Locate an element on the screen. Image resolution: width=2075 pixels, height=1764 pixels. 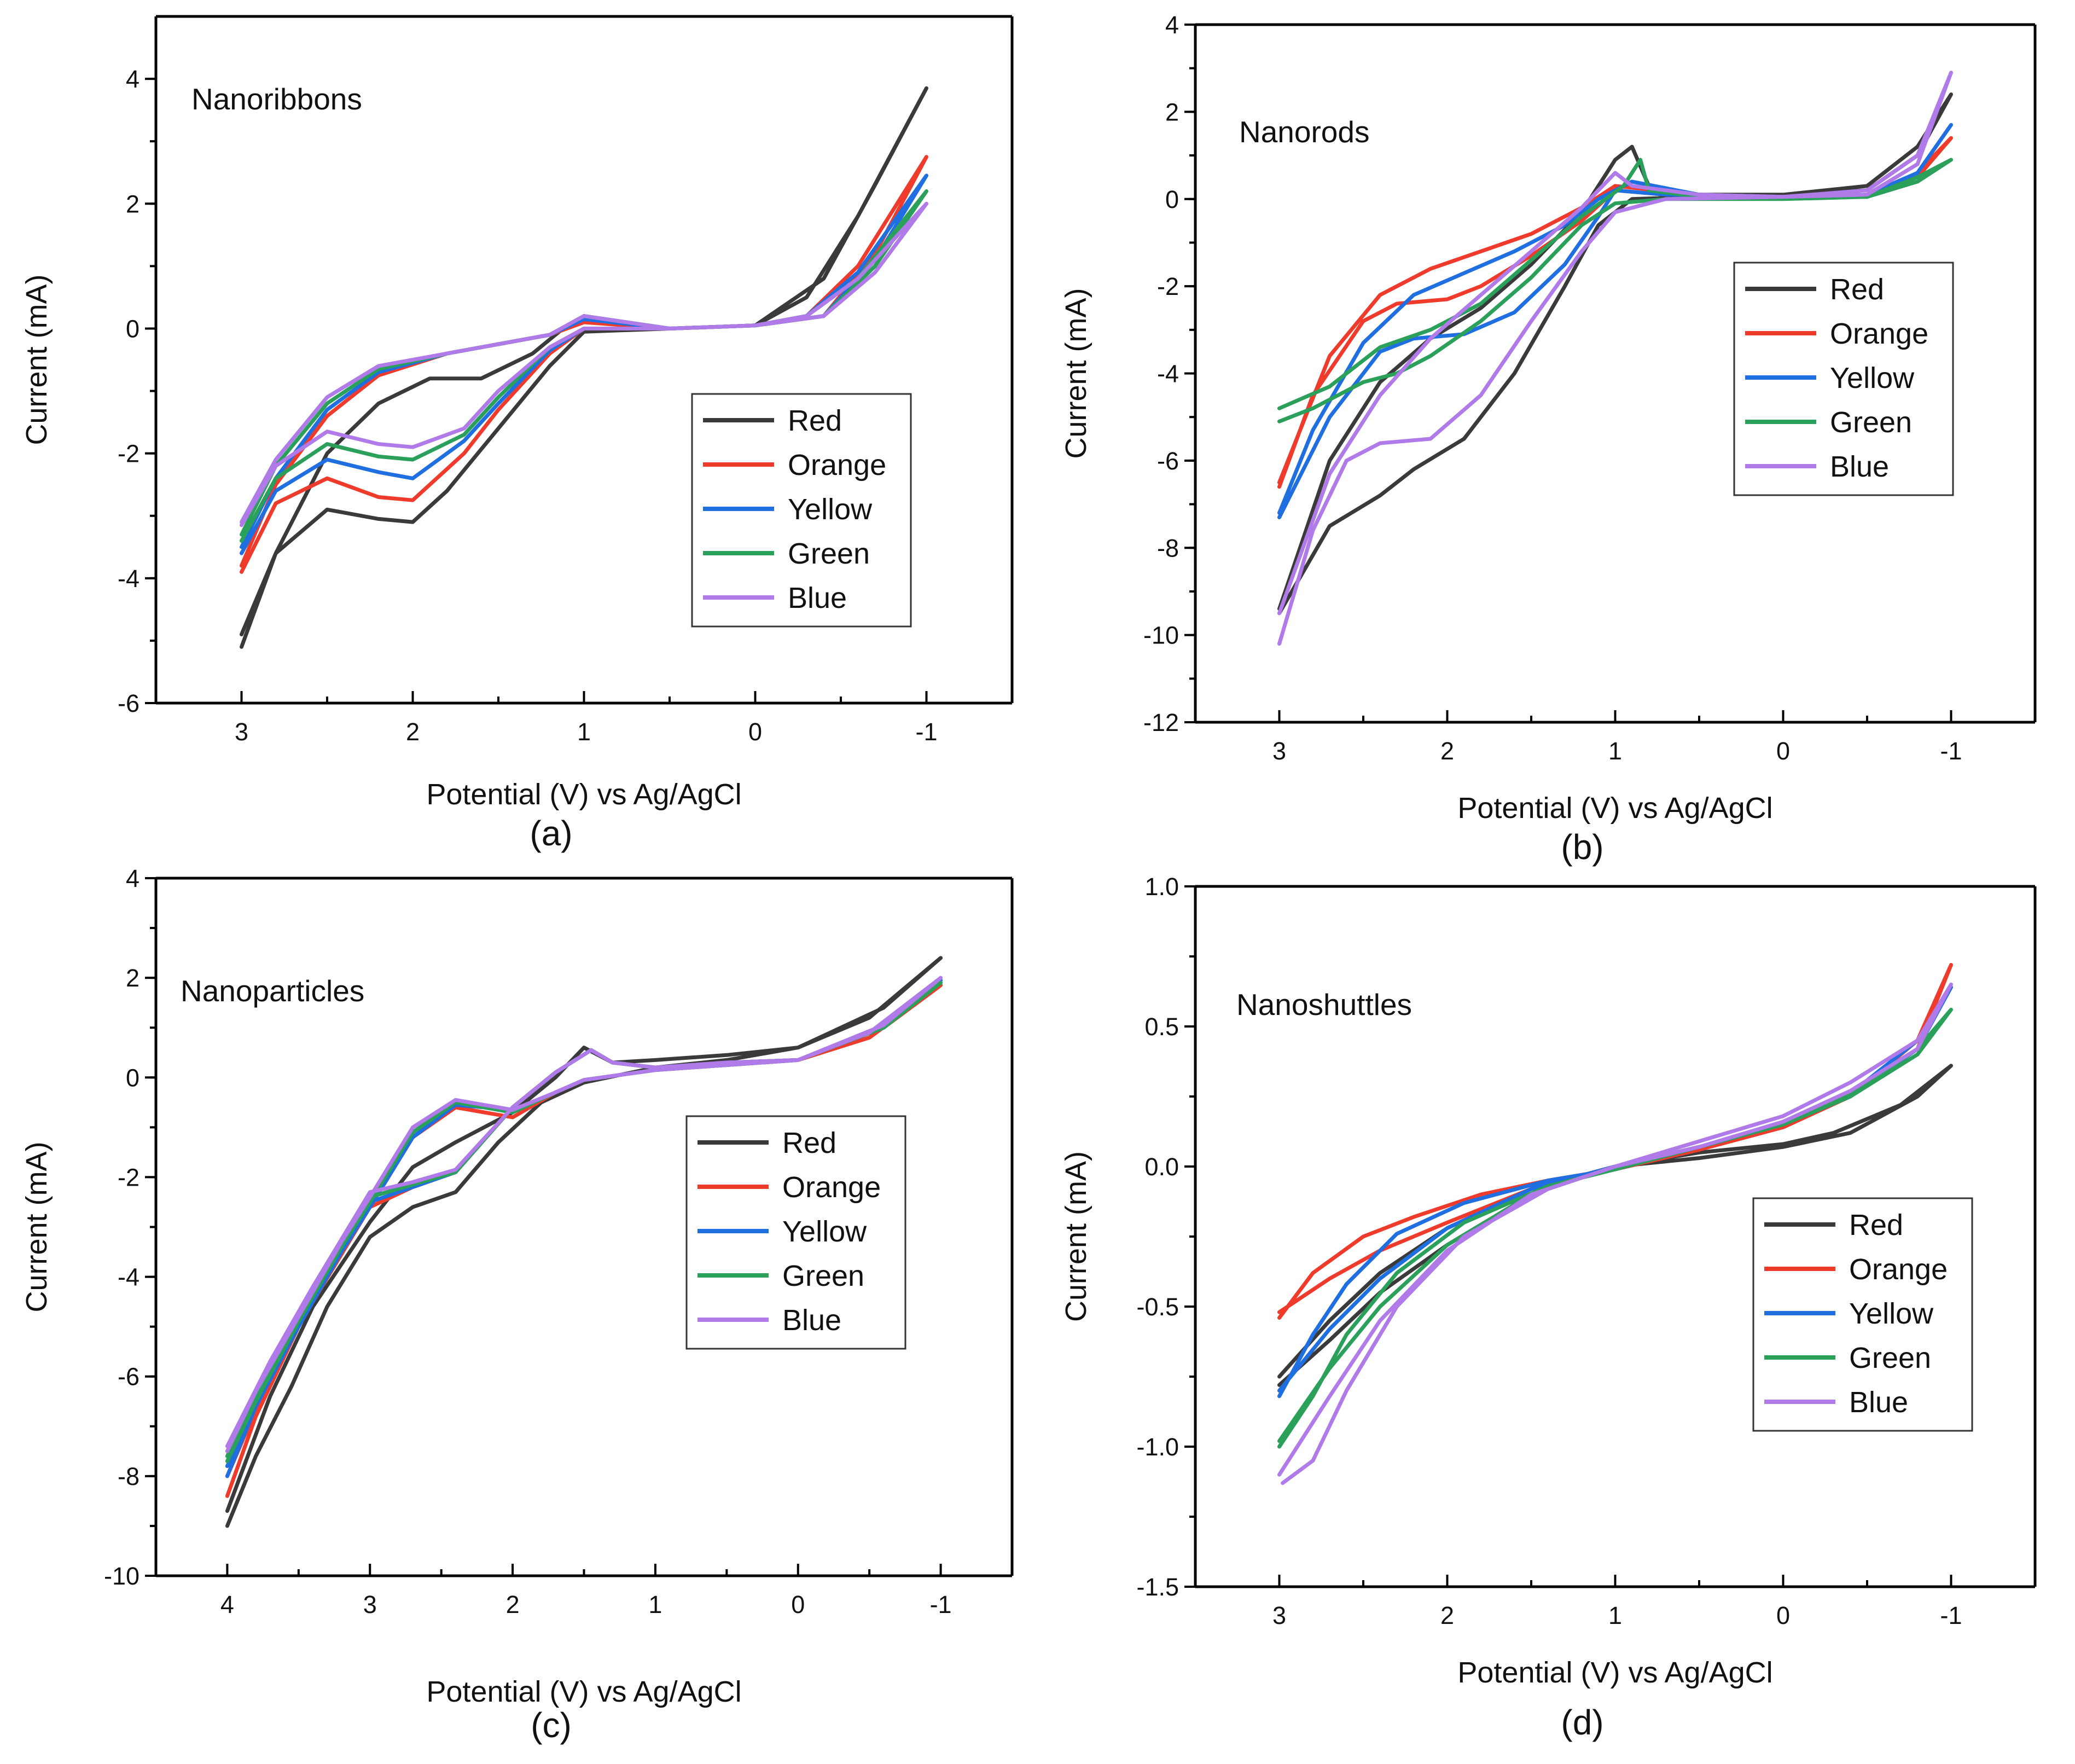
panel-annotation: Nanoparticles is located at coordinates (272, 991).